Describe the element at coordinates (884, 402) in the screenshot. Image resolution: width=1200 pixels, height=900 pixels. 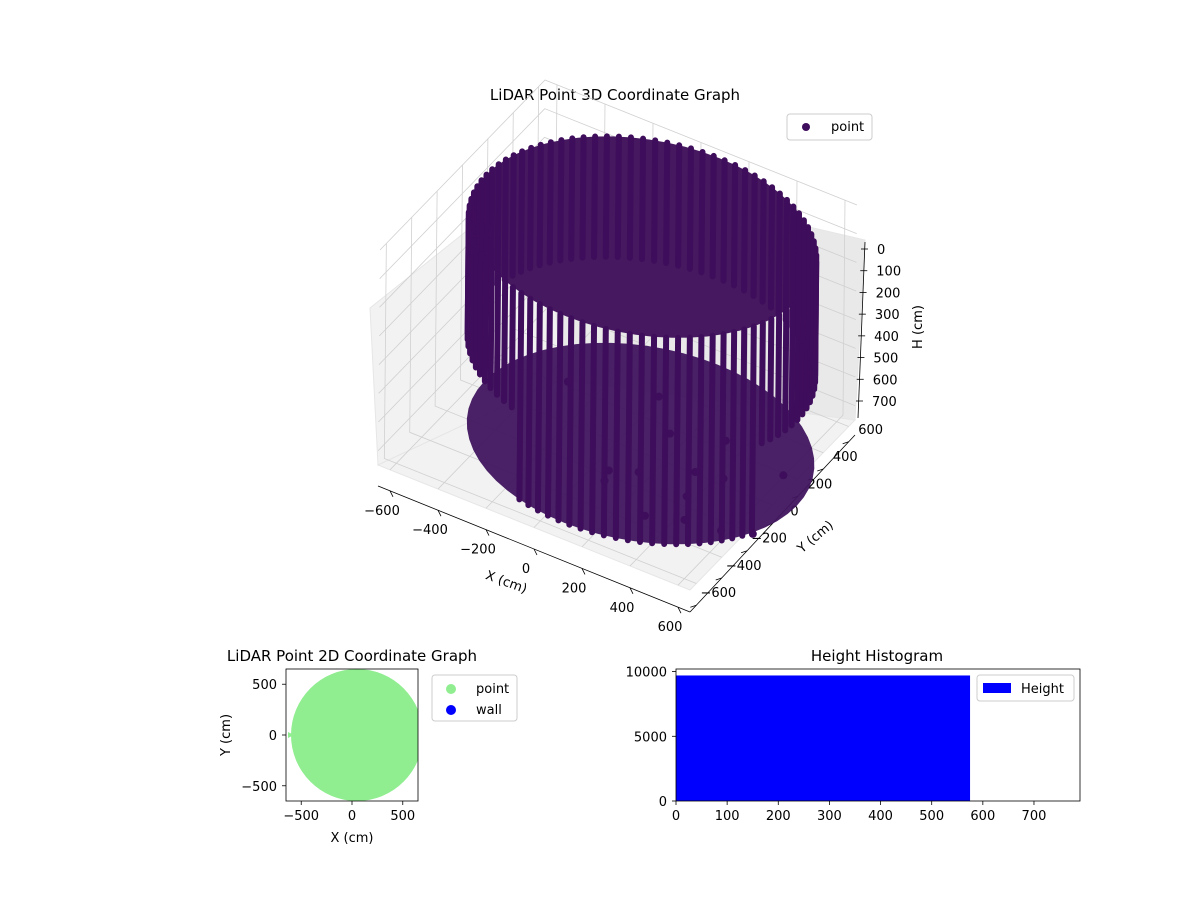
I see `z-tick-label-3d: 700` at that location.